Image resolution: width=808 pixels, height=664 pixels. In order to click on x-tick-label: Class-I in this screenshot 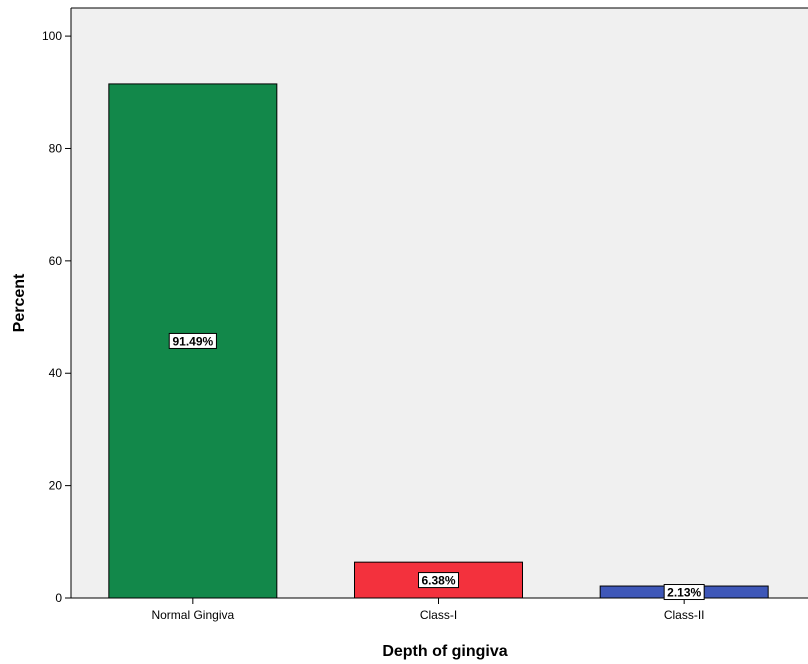, I will do `click(438, 615)`.